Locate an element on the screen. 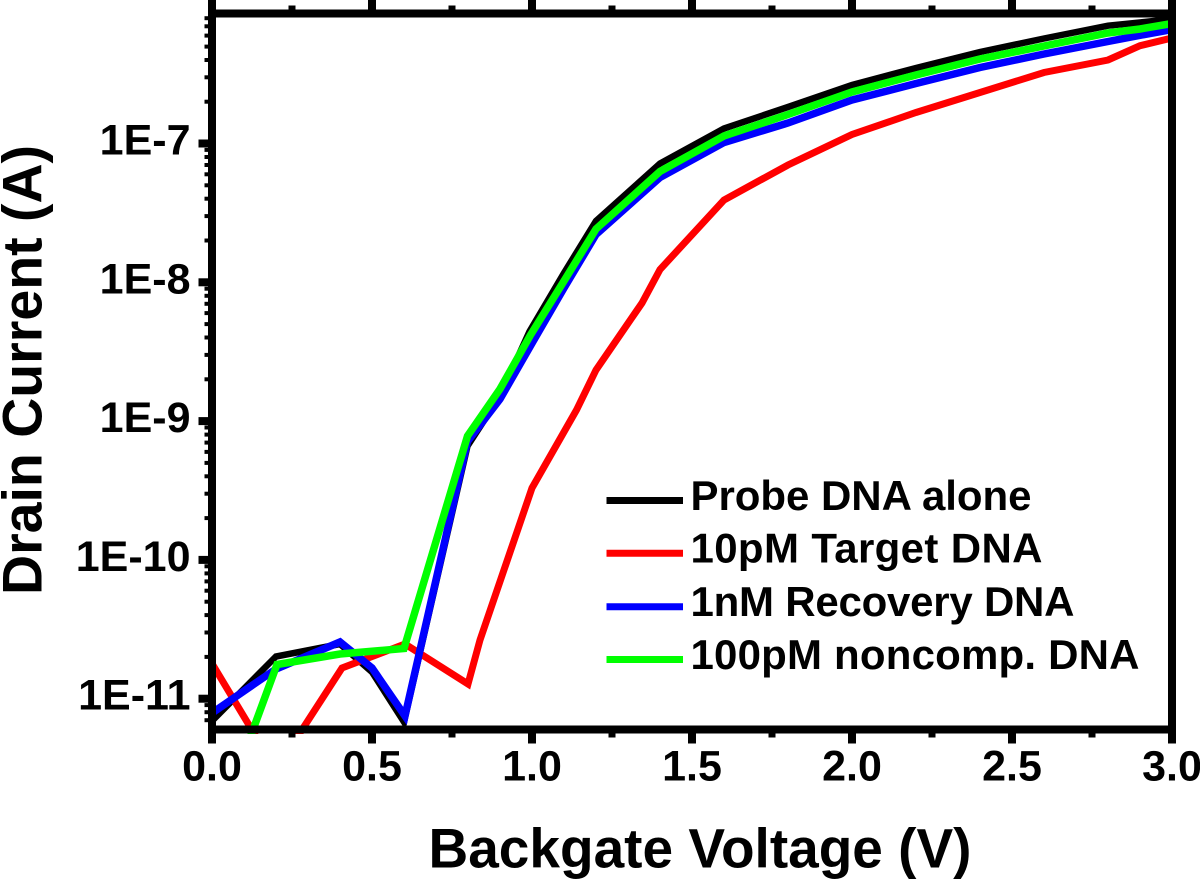 This screenshot has height=880, width=1200. svg-text: 0.5 is located at coordinates (372, 767).